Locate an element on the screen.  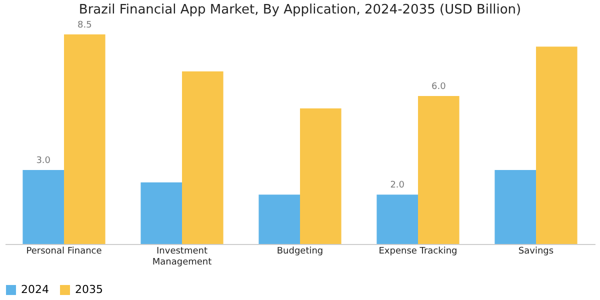
x-tick-label: Savings is located at coordinates (536, 251).